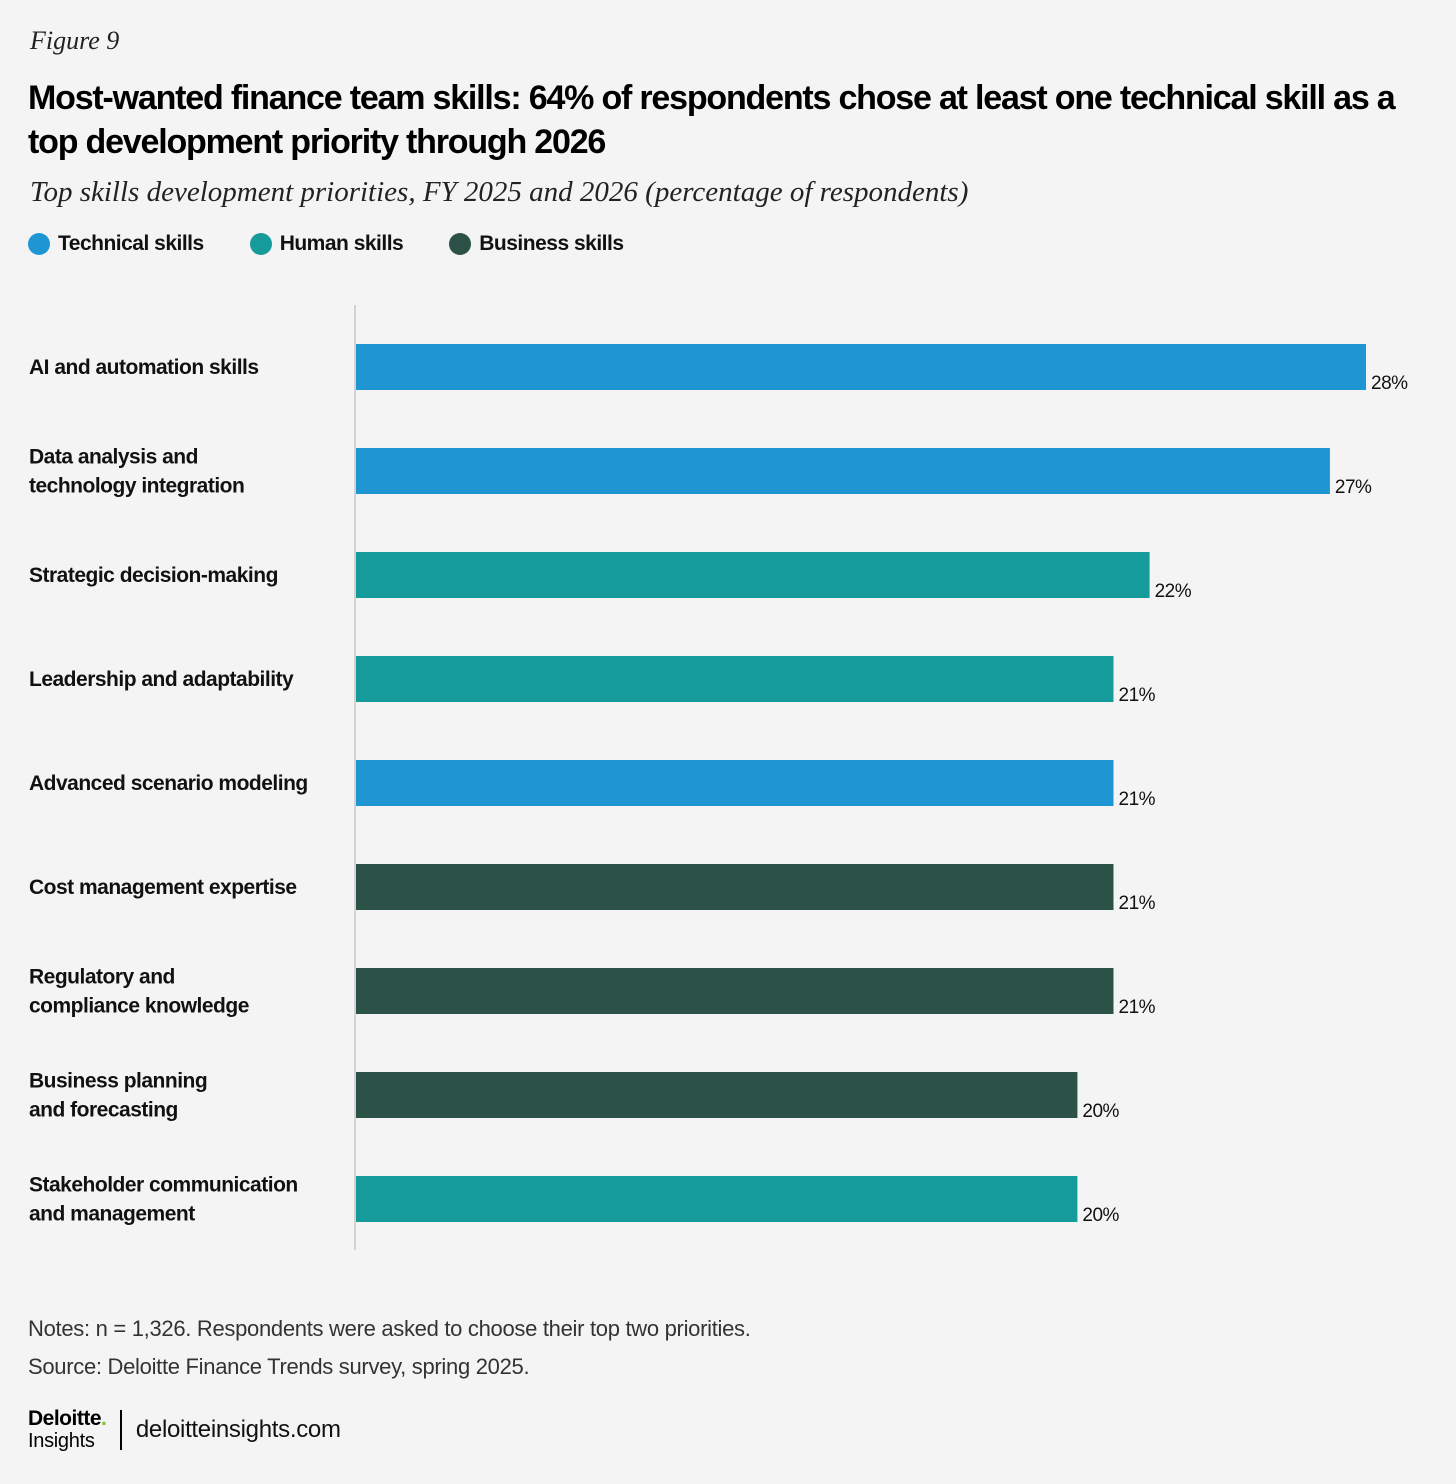 The image size is (1456, 1484). What do you see at coordinates (136, 472) in the screenshot?
I see `category-label-1: Data analysis and technology integration` at bounding box center [136, 472].